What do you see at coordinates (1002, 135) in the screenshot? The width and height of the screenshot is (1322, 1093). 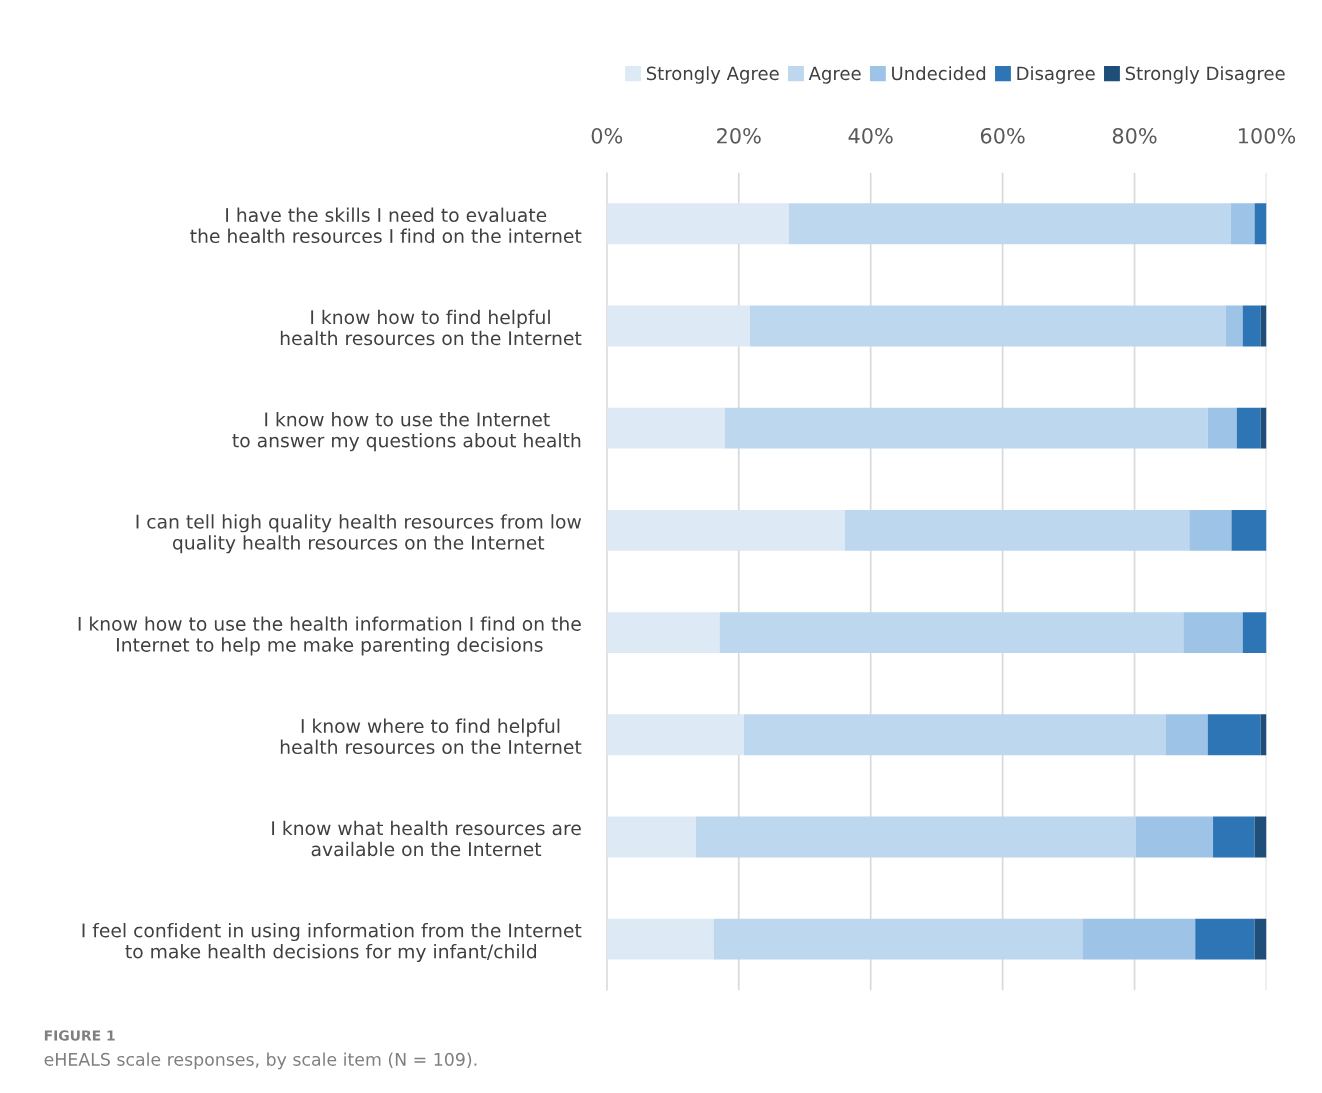 I see `x-tick-label: 60%` at bounding box center [1002, 135].